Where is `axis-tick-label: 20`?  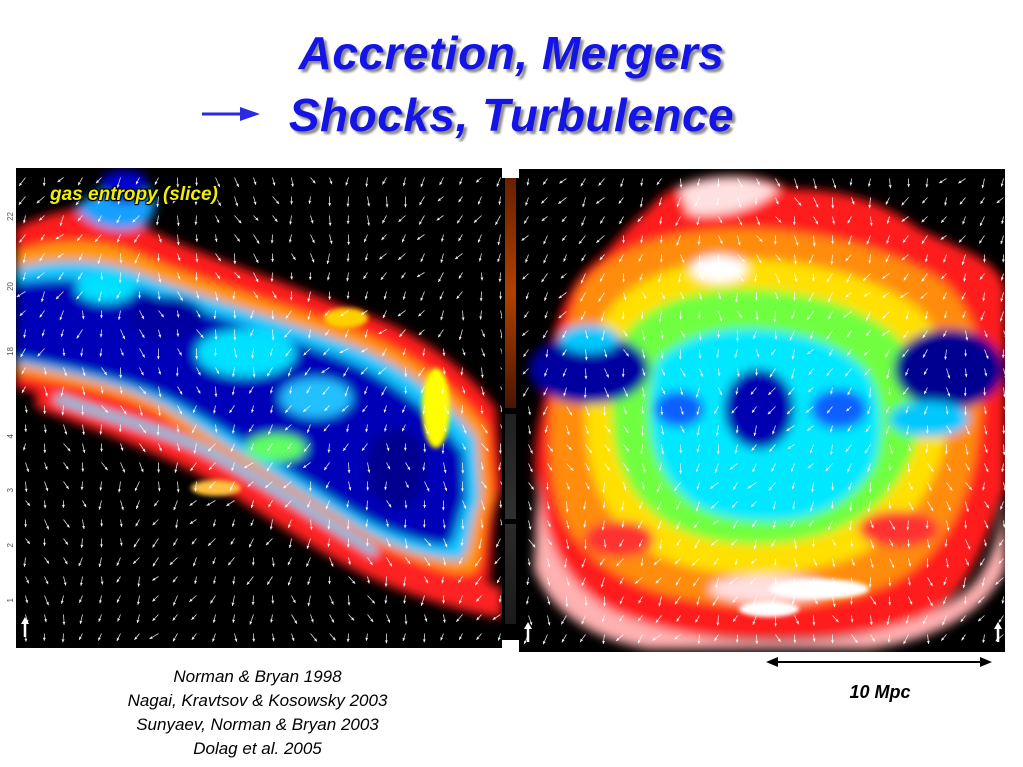 axis-tick-label: 20 is located at coordinates (10, 286).